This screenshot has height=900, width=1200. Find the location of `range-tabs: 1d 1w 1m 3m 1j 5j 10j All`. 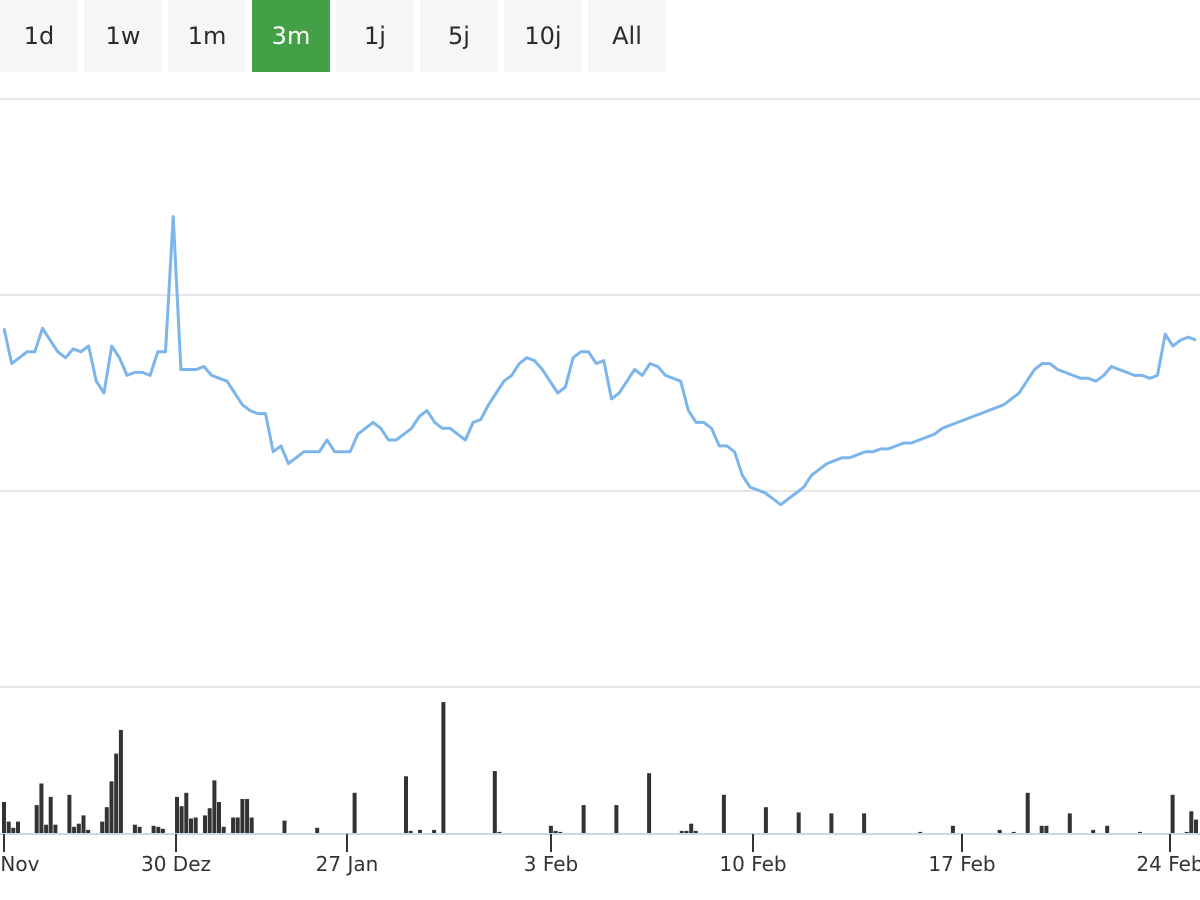

range-tabs: 1d 1w 1m 3m 1j 5j 10j All is located at coordinates (336, 36).